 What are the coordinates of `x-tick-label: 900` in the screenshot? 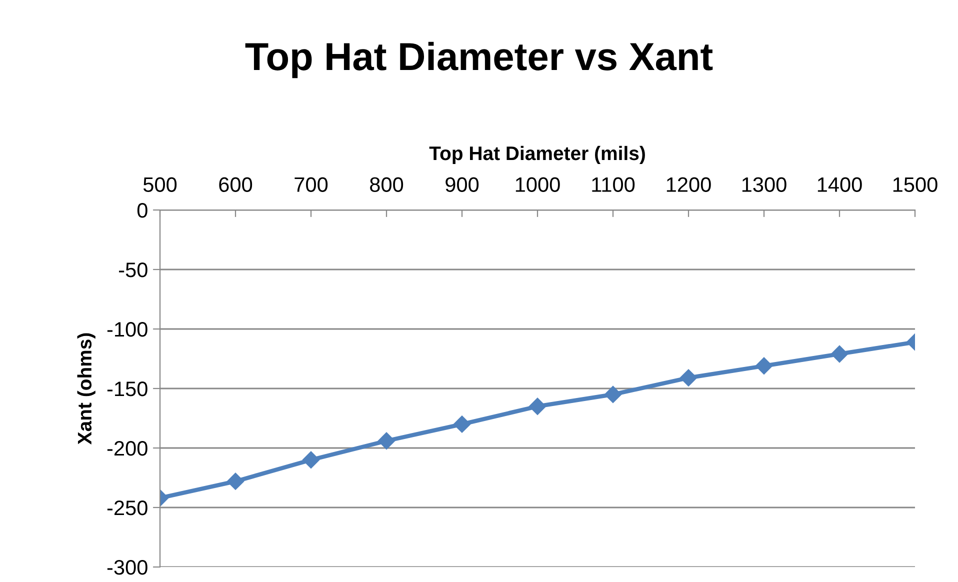 It's located at (462, 184).